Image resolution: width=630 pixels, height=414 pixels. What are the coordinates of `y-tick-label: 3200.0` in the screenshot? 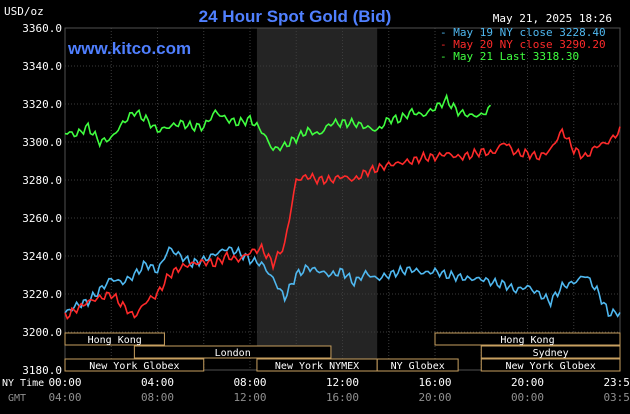 It's located at (42, 332).